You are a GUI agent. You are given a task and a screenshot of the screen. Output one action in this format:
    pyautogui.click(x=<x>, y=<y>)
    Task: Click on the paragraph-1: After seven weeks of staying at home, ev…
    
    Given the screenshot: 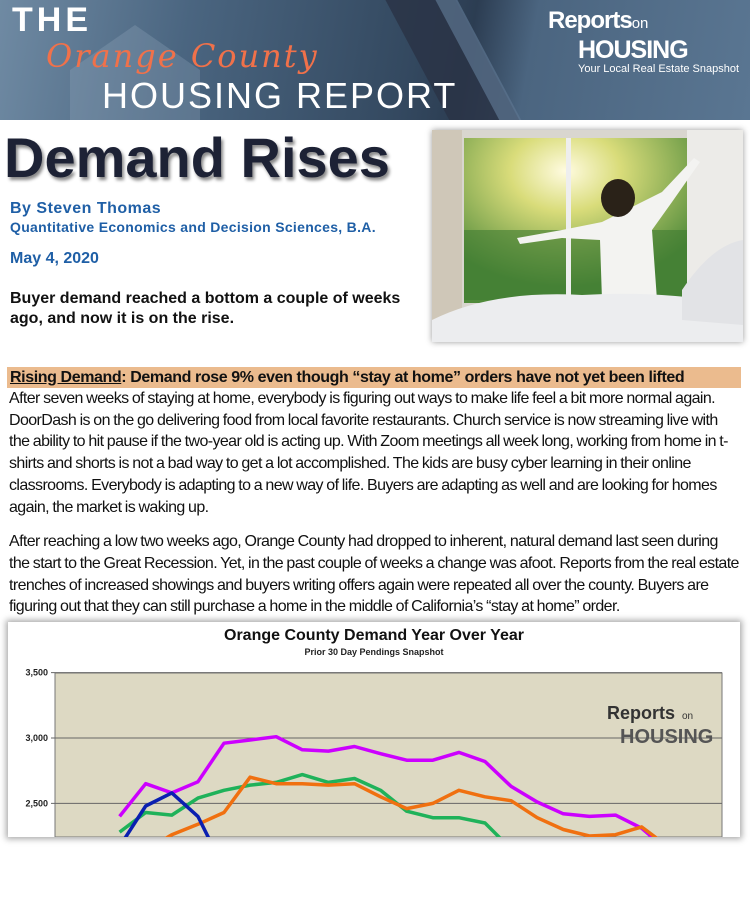 What is the action you would take?
    pyautogui.click(x=368, y=453)
    